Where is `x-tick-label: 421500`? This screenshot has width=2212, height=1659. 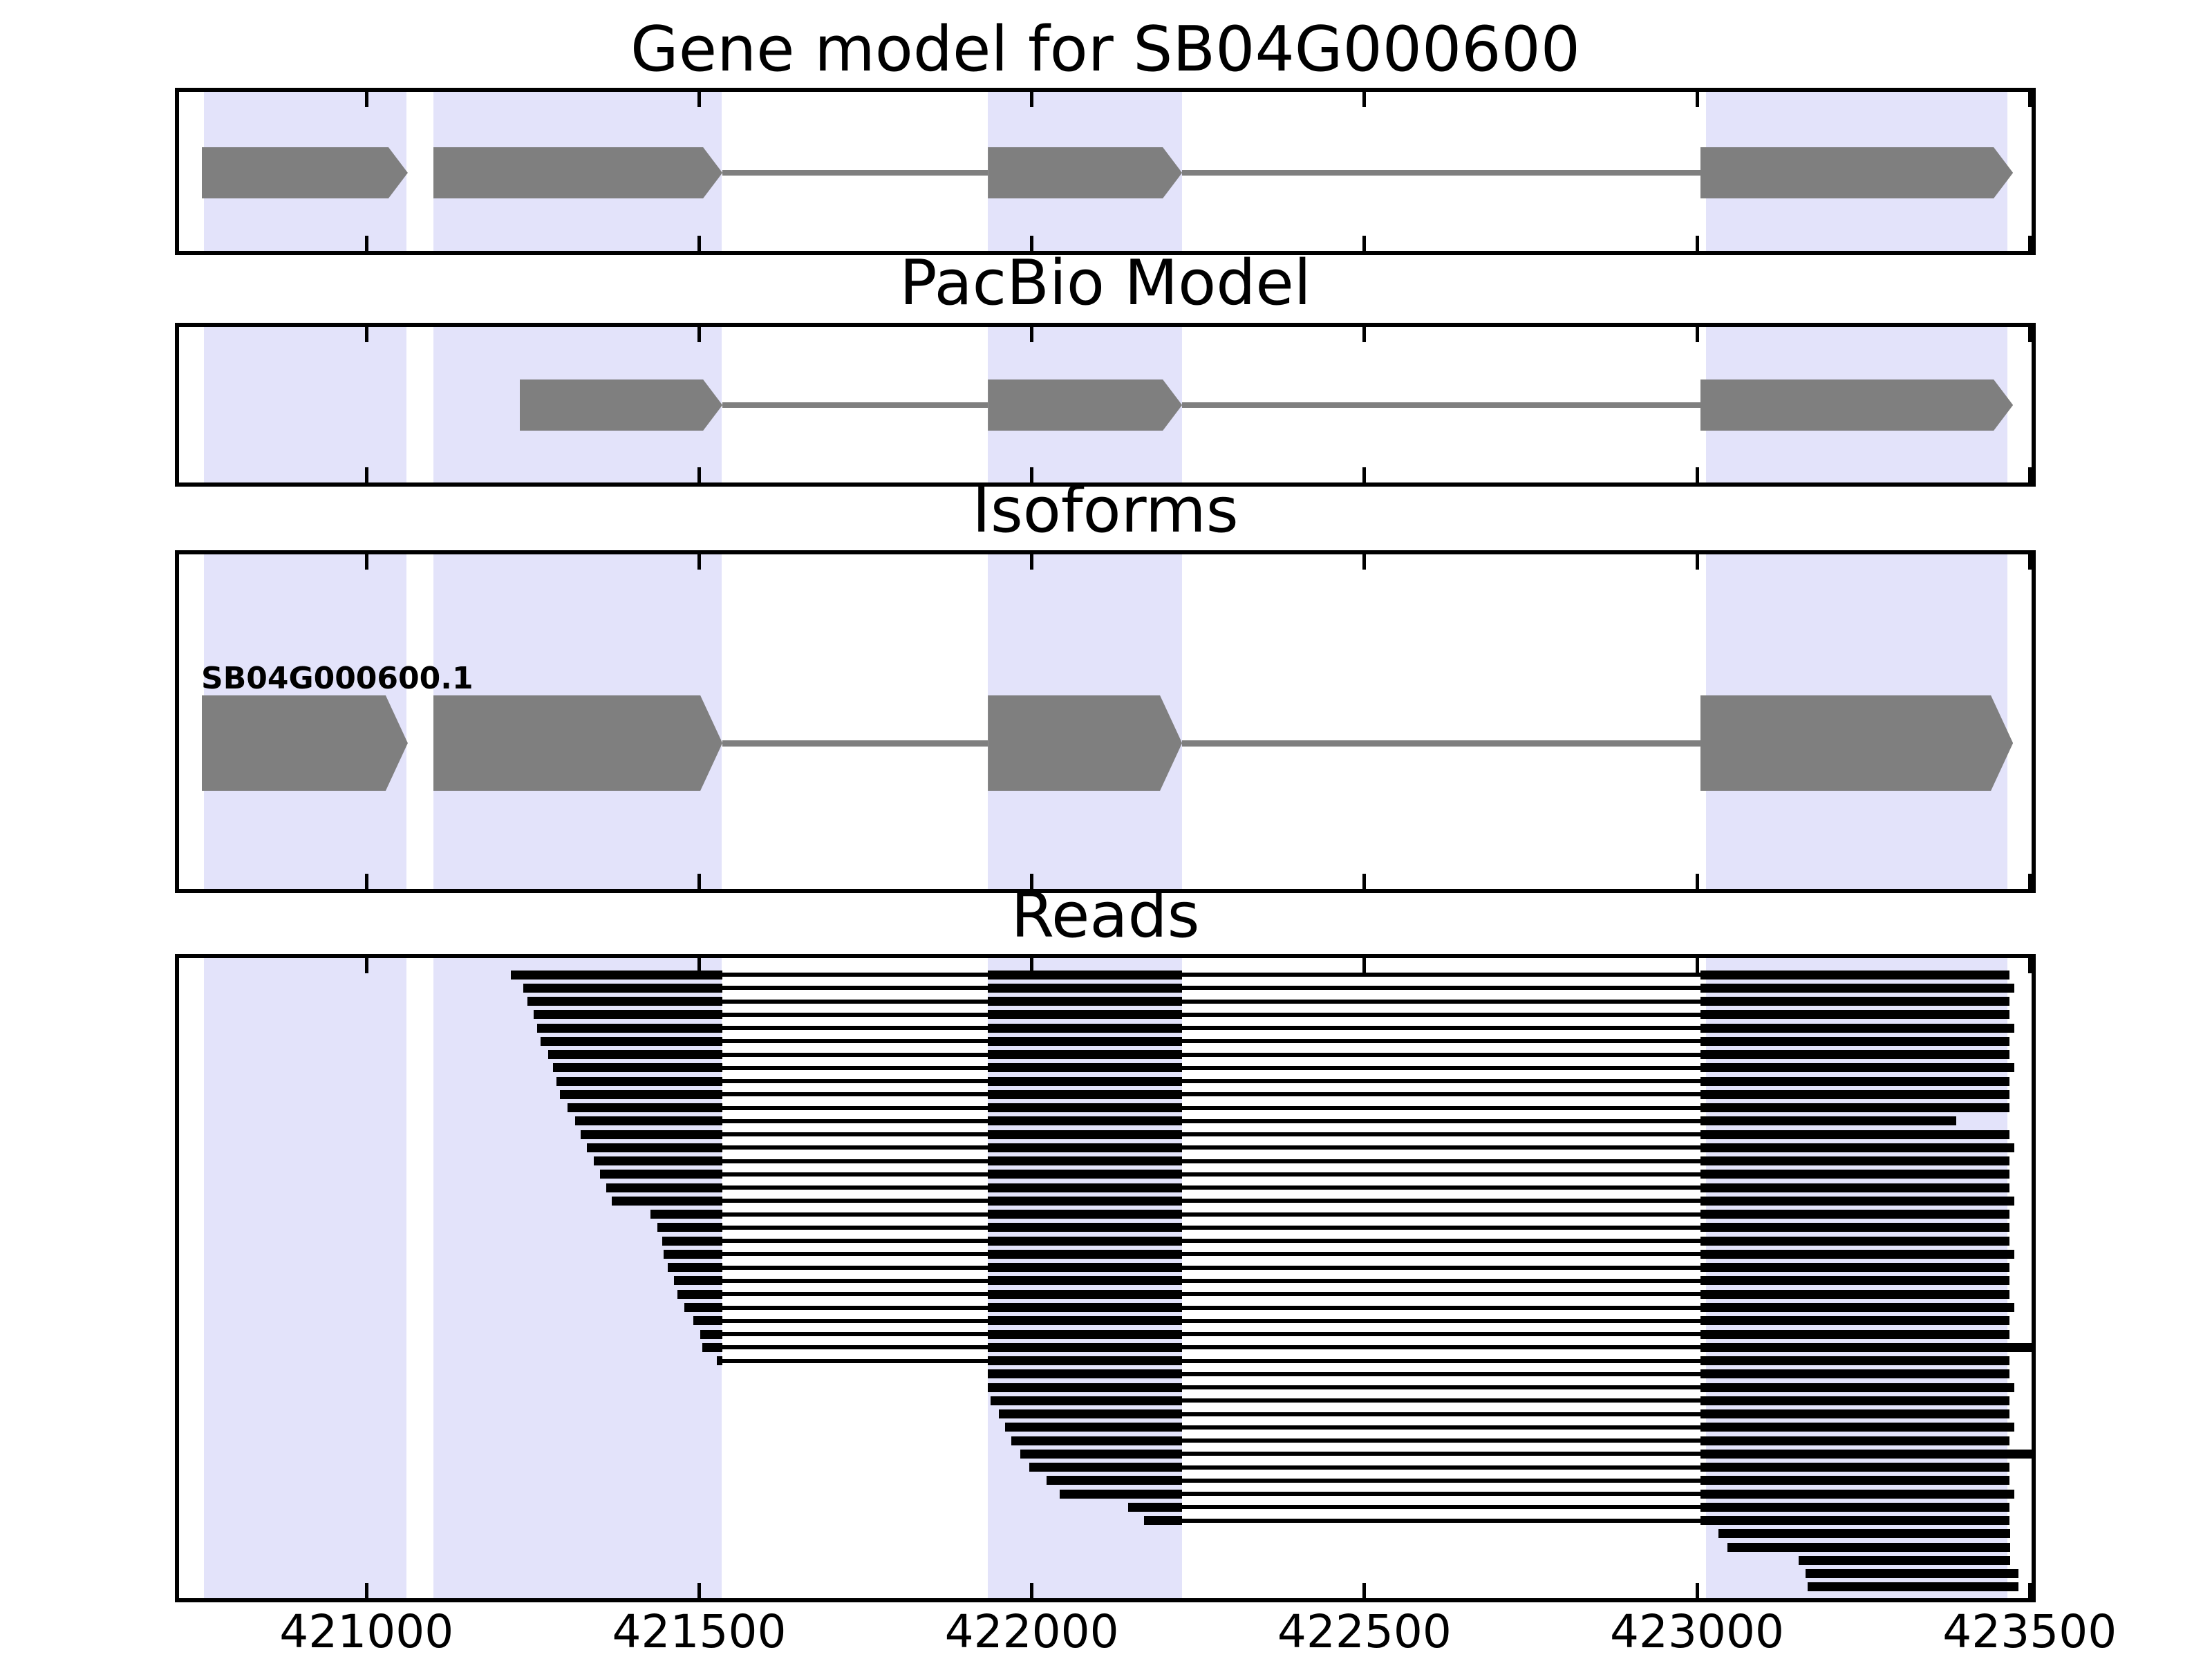
x-tick-label: 421500 is located at coordinates (699, 1632).